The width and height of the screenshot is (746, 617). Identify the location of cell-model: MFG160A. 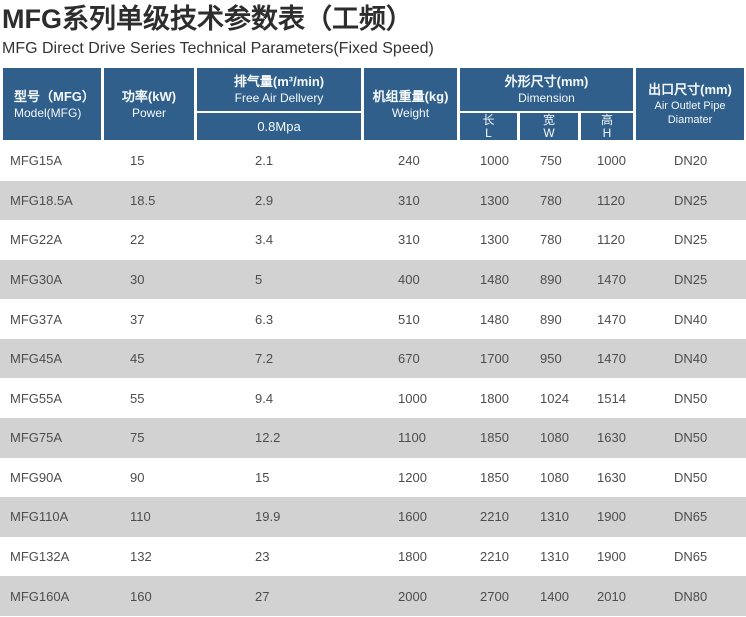
(40, 596).